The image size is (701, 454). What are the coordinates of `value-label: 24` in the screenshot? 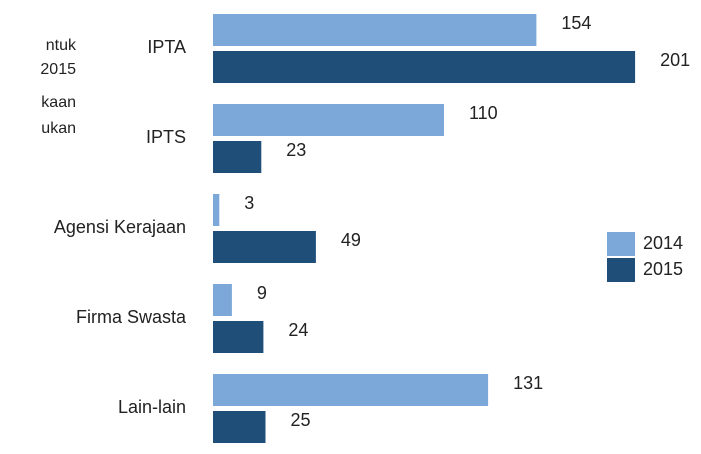 It's located at (298, 330).